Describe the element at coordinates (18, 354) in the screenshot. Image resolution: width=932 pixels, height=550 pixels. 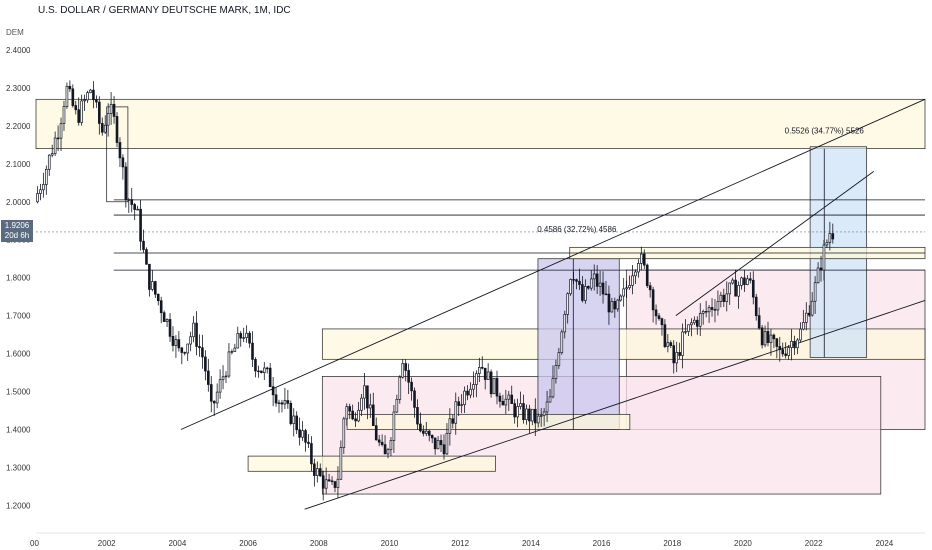
I see `y-tick-label: 1.6000` at that location.